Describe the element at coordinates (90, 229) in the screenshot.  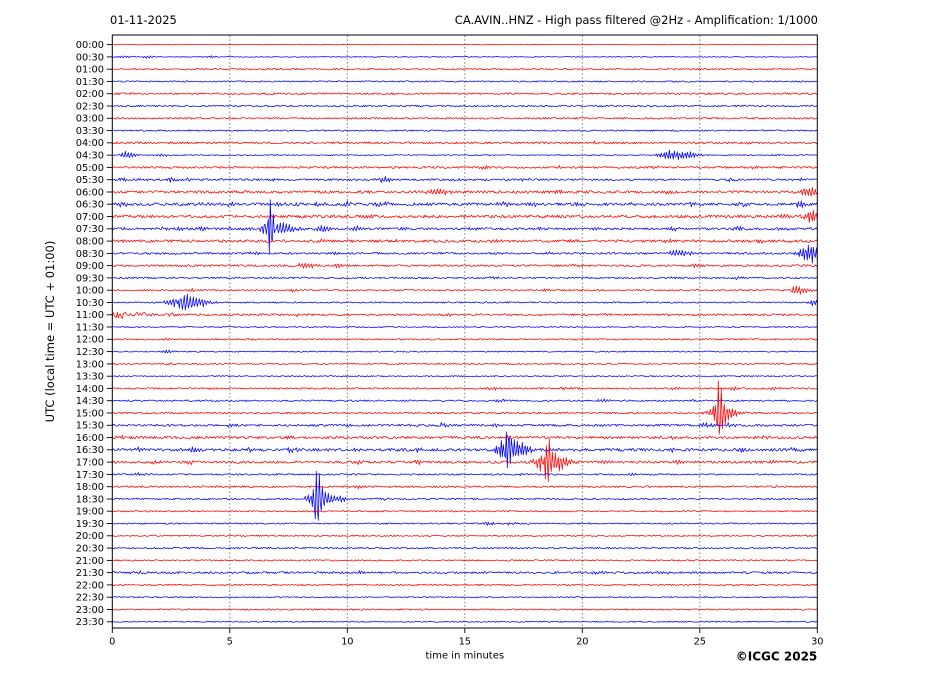
I see `y-tick-label: 07:30` at that location.